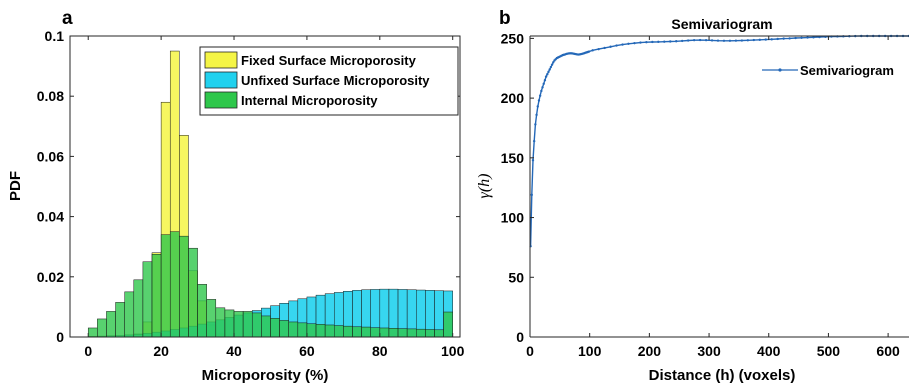 This screenshot has width=909, height=387. Describe the element at coordinates (265, 375) in the screenshot. I see `histogram-x-axis-label: Microporosity (%)` at that location.